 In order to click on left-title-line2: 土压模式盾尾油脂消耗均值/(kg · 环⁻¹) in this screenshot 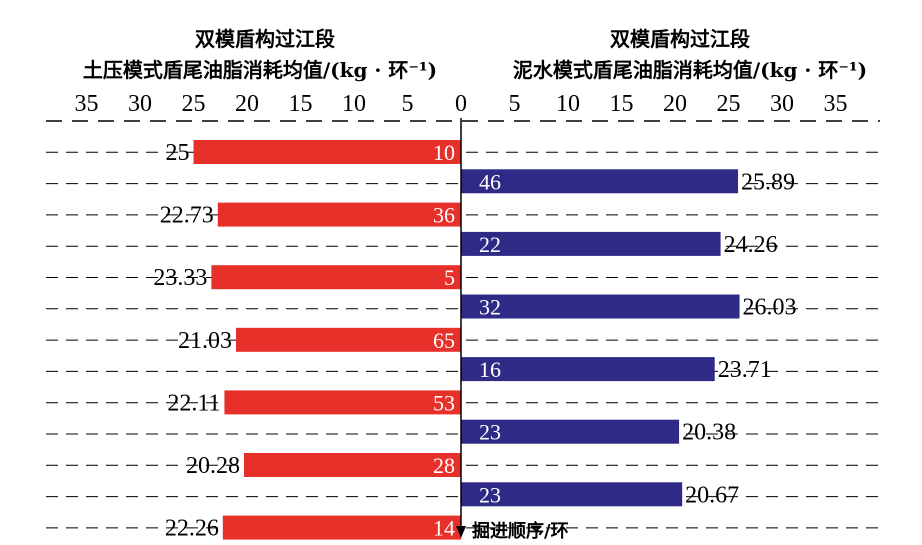, I will do `click(260, 70)`.